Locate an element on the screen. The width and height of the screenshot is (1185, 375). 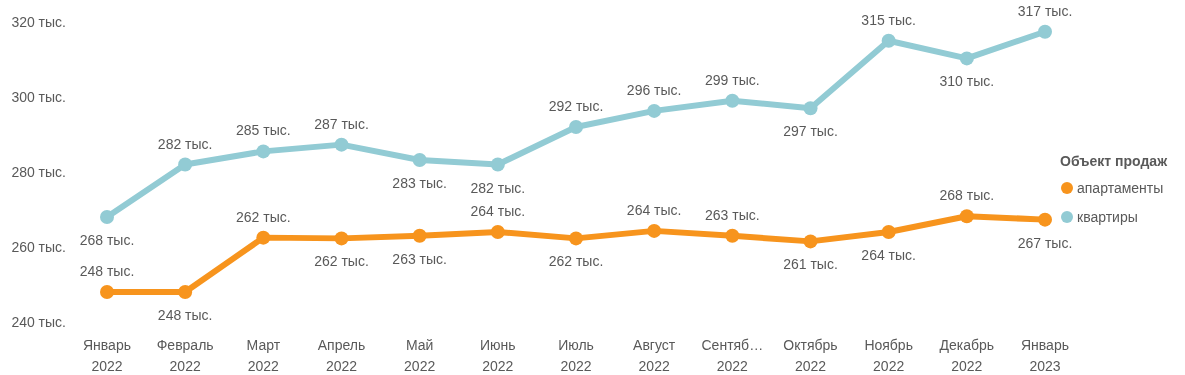
data-label: 315 тыс. is located at coordinates (888, 19).